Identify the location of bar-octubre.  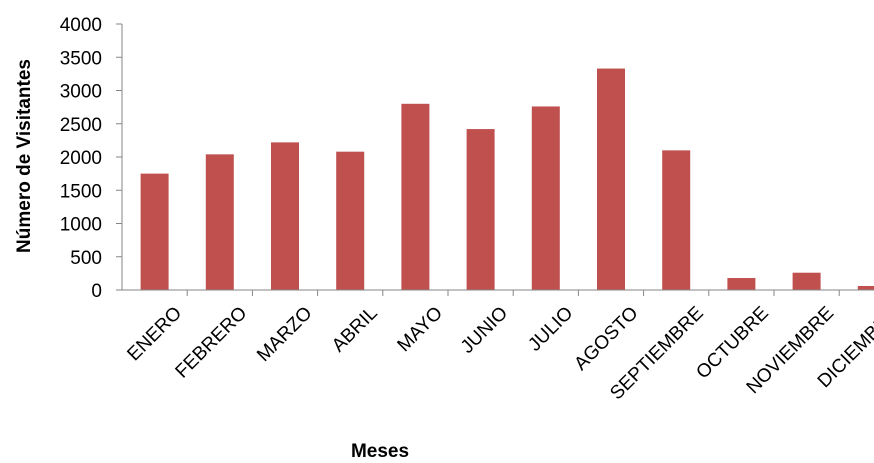
(741, 284).